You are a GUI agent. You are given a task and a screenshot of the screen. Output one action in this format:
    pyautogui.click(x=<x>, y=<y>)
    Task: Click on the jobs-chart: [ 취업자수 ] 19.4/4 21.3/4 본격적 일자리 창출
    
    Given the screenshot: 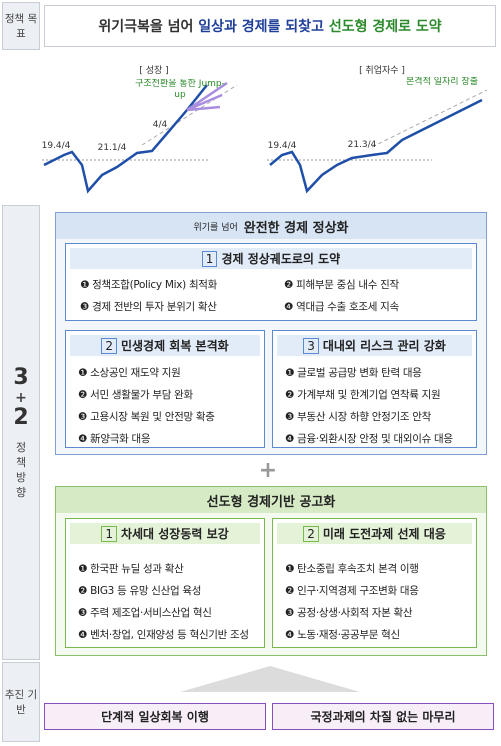 What is the action you would take?
    pyautogui.click(x=377, y=129)
    